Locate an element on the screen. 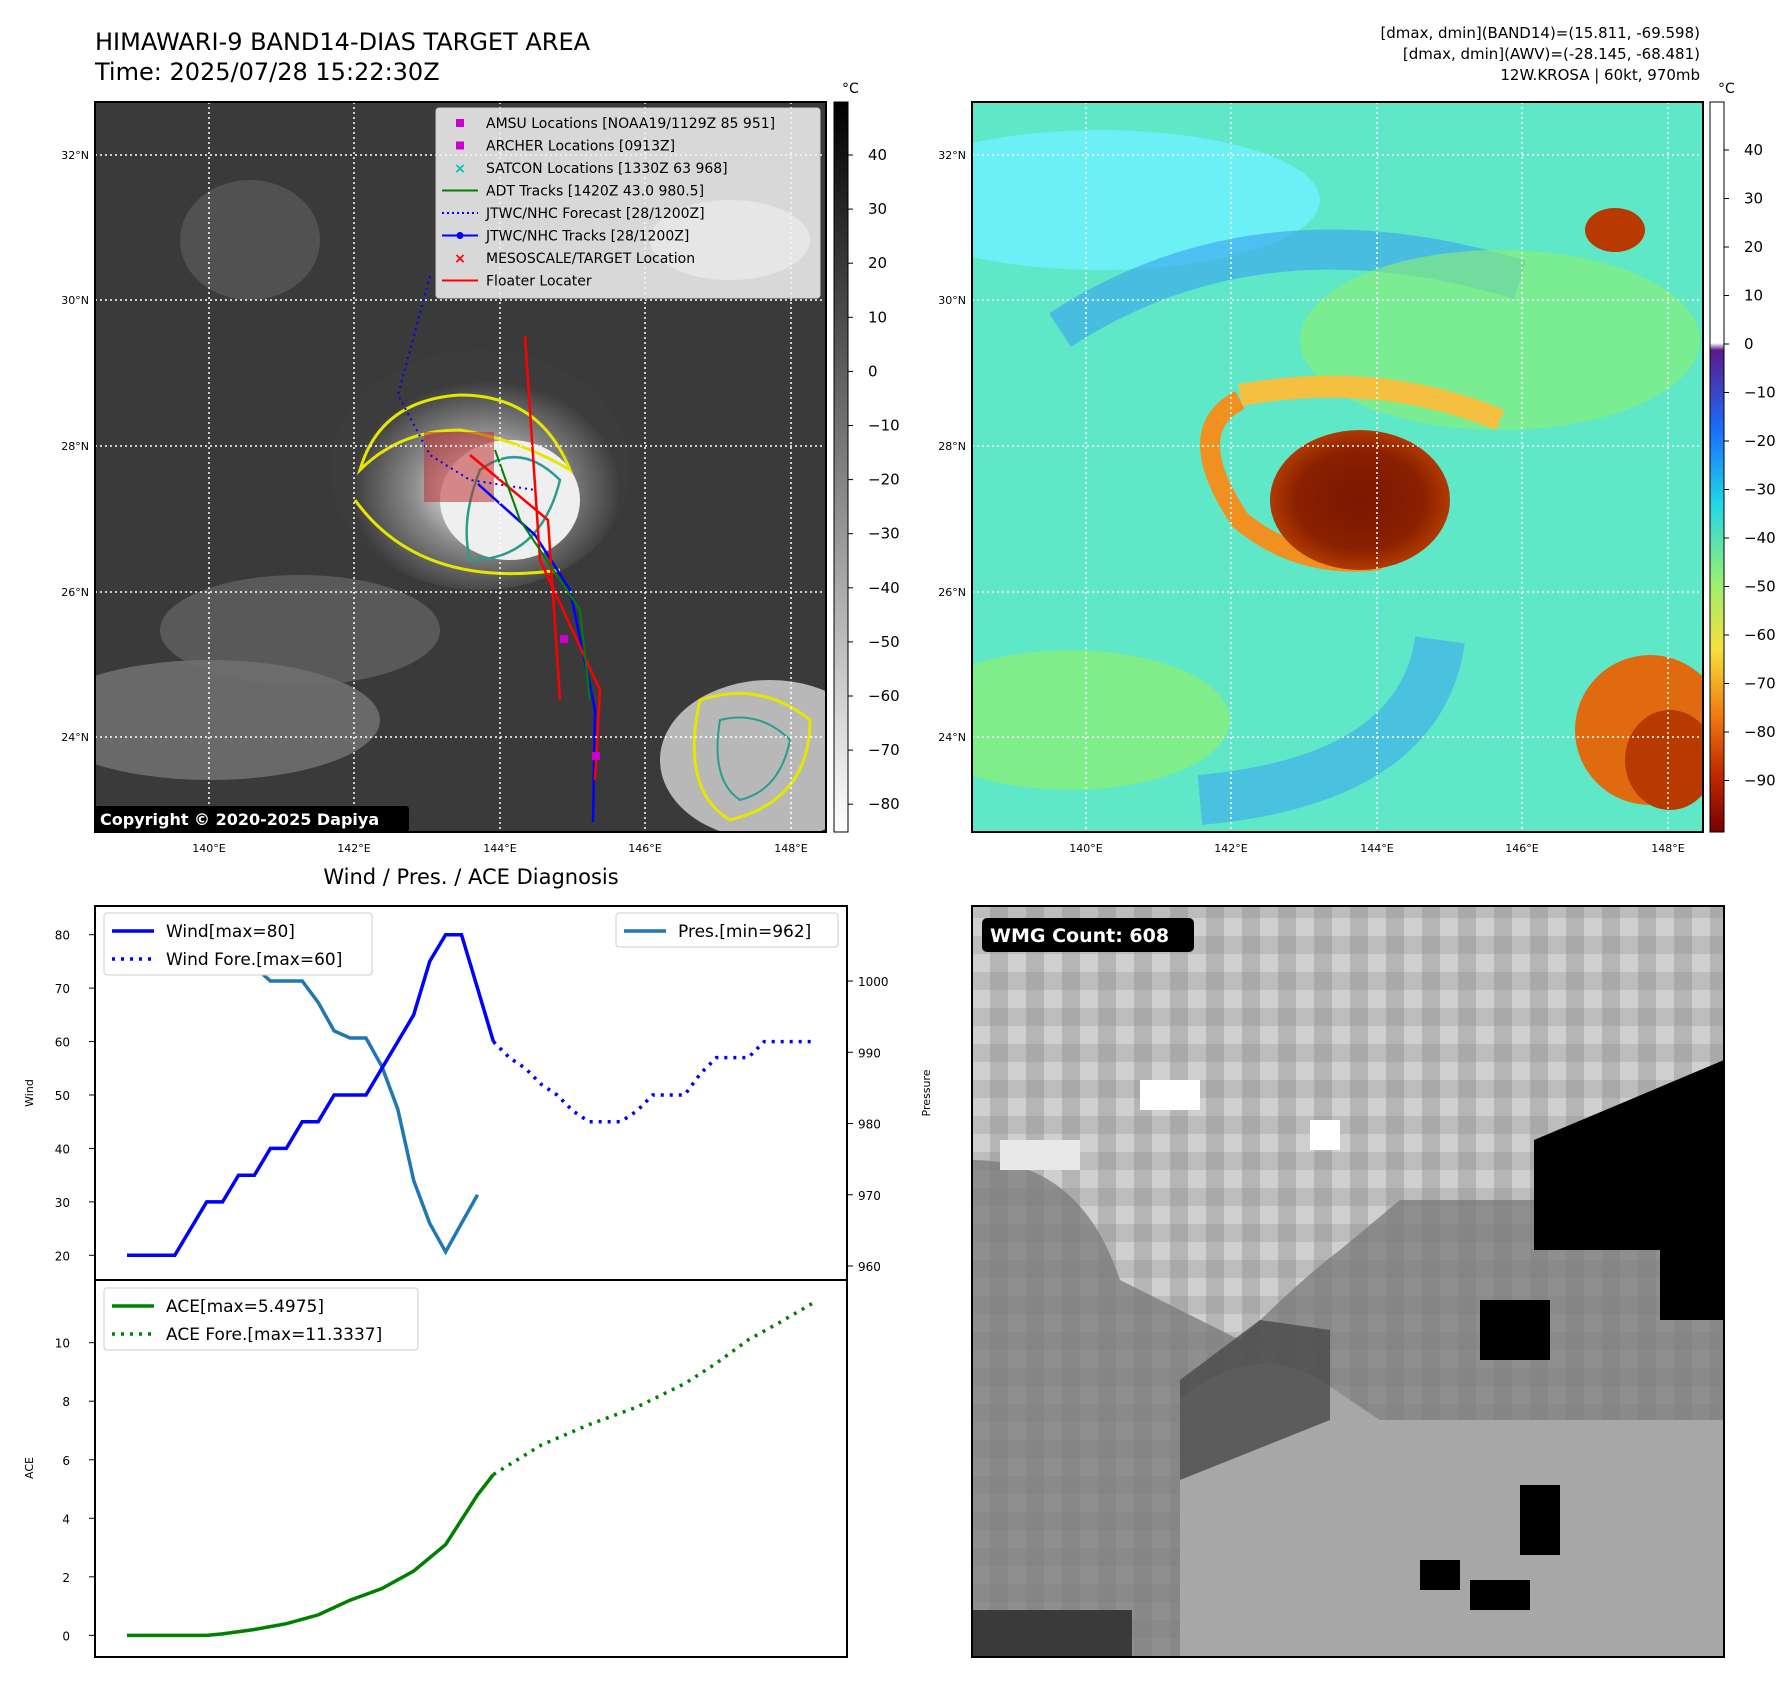 The height and width of the screenshot is (1690, 1788). pressure-axis-label: Pressure is located at coordinates (926, 1092).